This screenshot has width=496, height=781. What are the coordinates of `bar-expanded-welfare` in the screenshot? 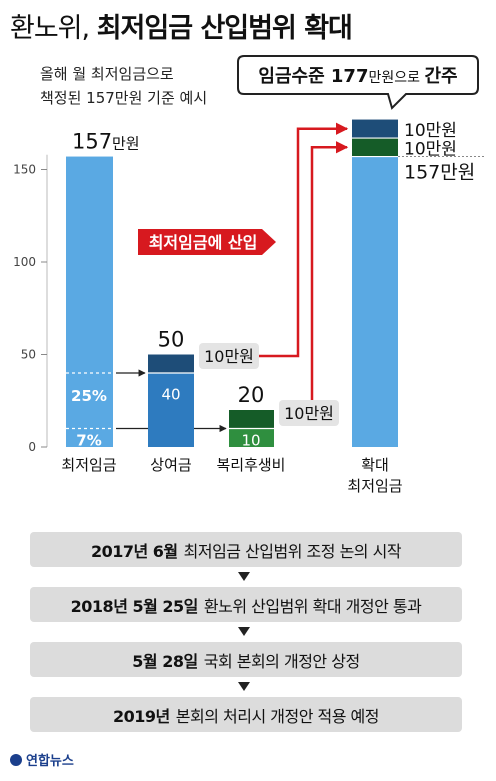 It's located at (375, 147).